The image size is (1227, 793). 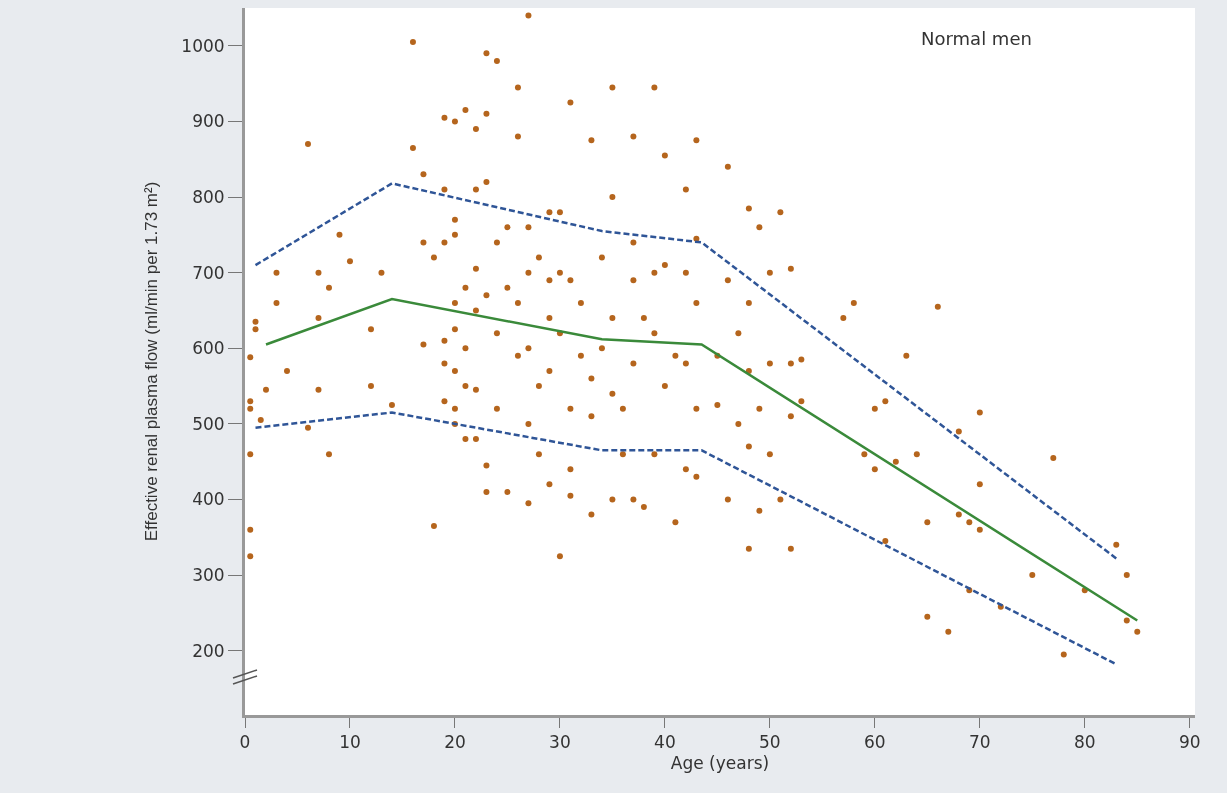 I want to click on x-tick-label: 30, so click(x=560, y=742).